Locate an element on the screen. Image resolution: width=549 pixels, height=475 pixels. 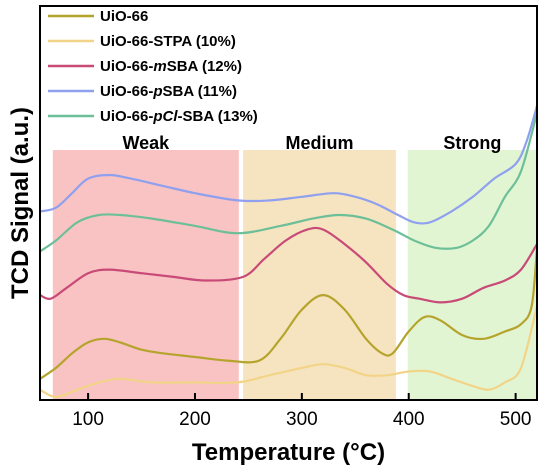
x-axis-ticks: 100 200 300 400 500 is located at coordinates (301, 411).